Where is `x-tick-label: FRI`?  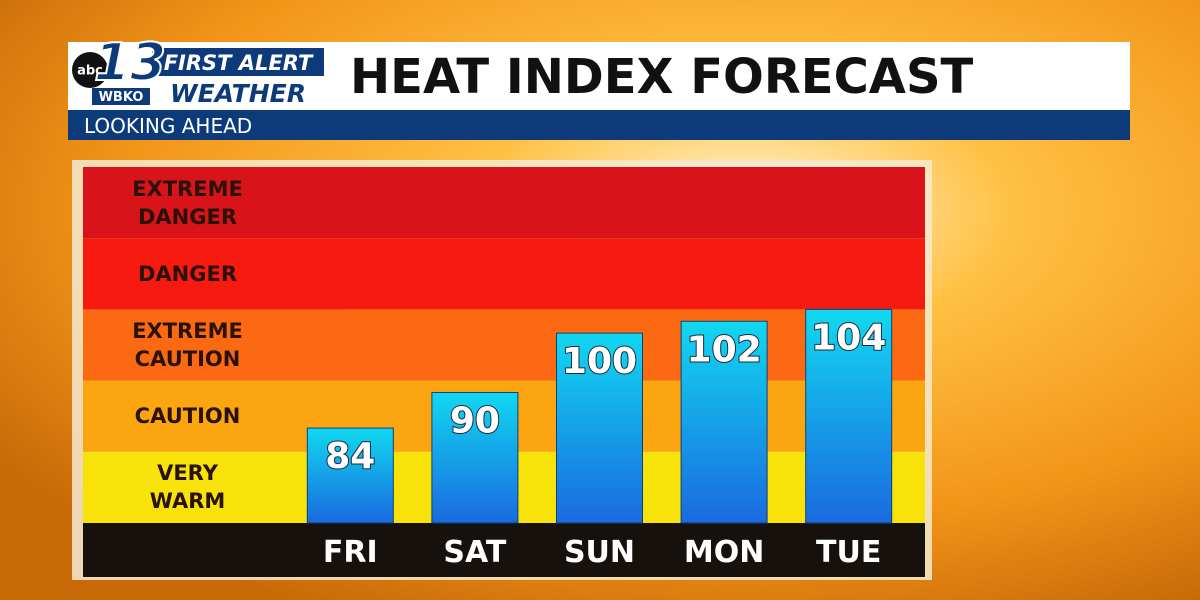
x-tick-label: FRI is located at coordinates (350, 552).